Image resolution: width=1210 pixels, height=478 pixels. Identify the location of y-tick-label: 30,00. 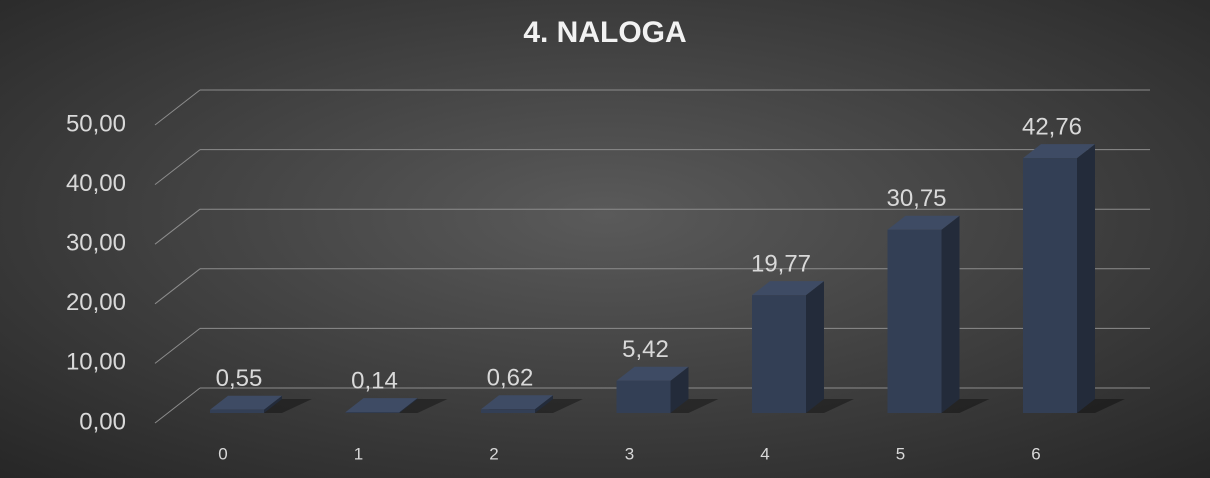
(96, 243).